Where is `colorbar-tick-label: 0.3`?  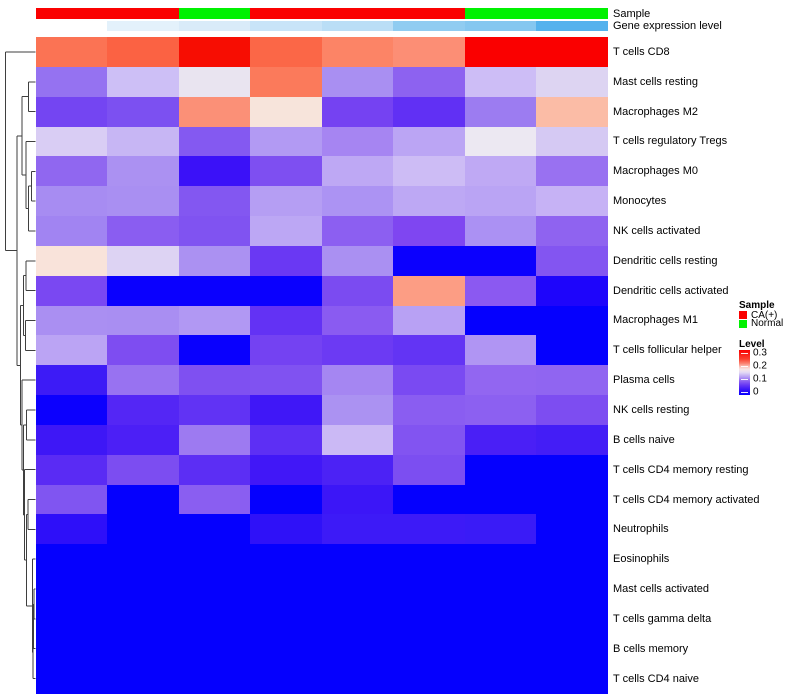 colorbar-tick-label: 0.3 is located at coordinates (760, 353).